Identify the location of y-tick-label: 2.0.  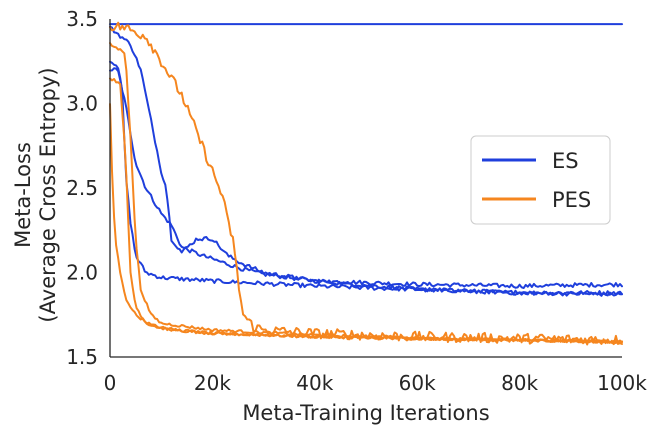
(82, 273).